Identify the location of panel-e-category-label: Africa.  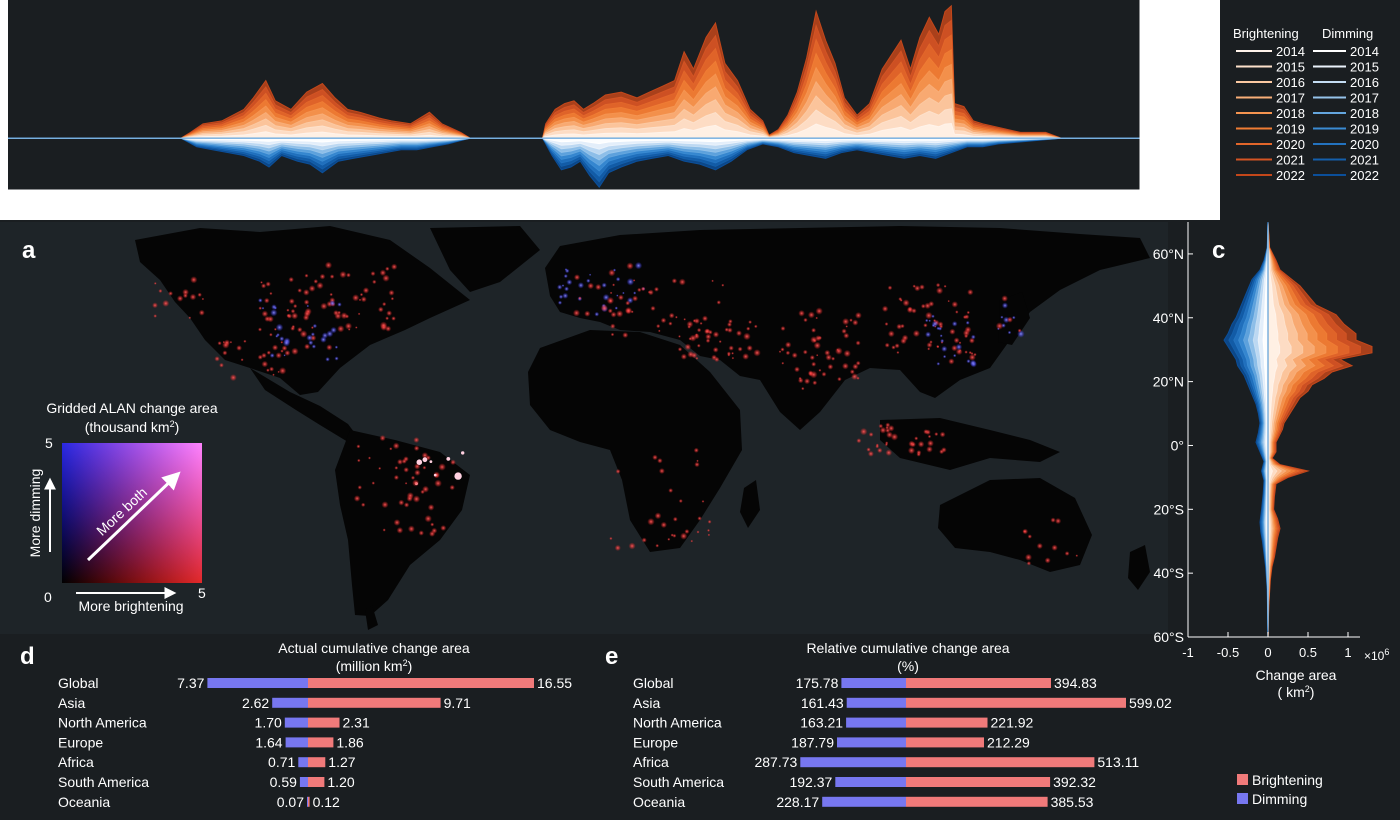
(651, 762).